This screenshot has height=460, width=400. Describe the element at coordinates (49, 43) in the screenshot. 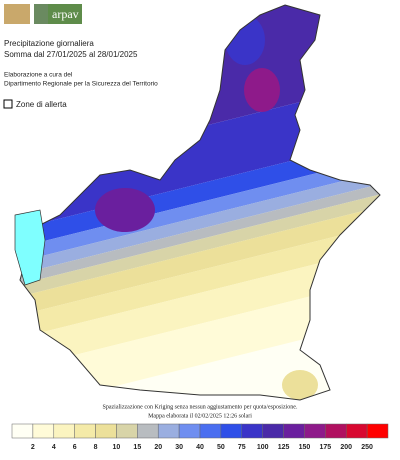

I see `title: Precipitazione giornaliera` at that location.